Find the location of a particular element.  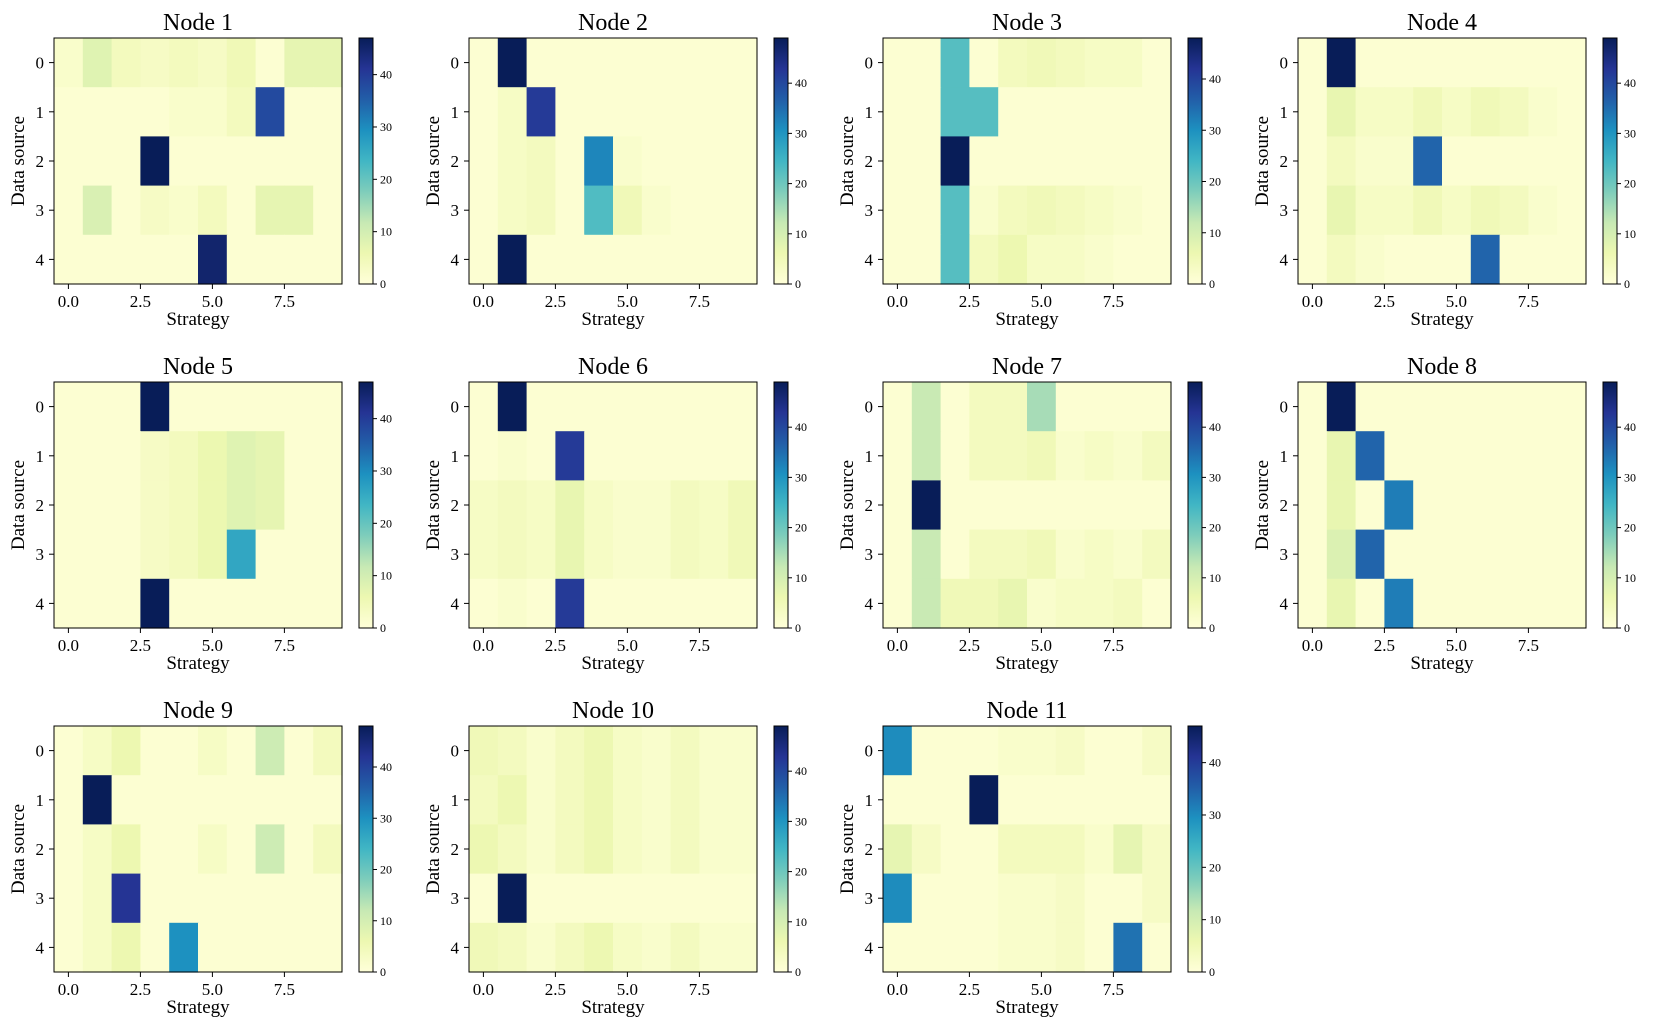

colorbar is located at coordinates (781, 849).